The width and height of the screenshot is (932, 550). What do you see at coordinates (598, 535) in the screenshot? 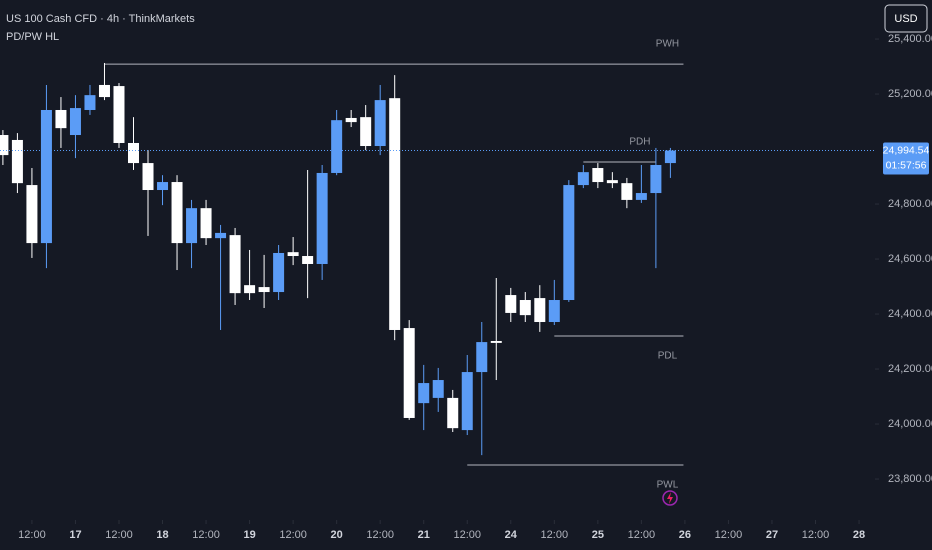
I see `x-tick-label: 25` at bounding box center [598, 535].